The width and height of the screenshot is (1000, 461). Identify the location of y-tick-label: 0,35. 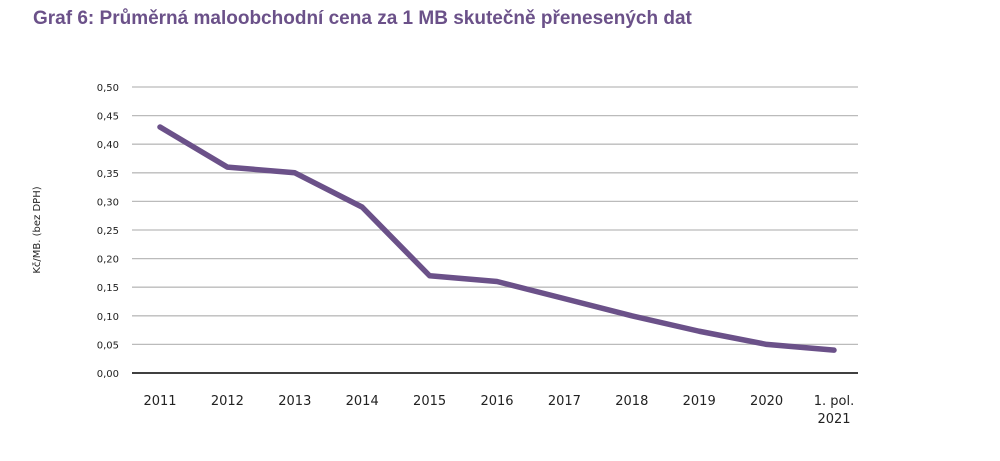
(108, 174).